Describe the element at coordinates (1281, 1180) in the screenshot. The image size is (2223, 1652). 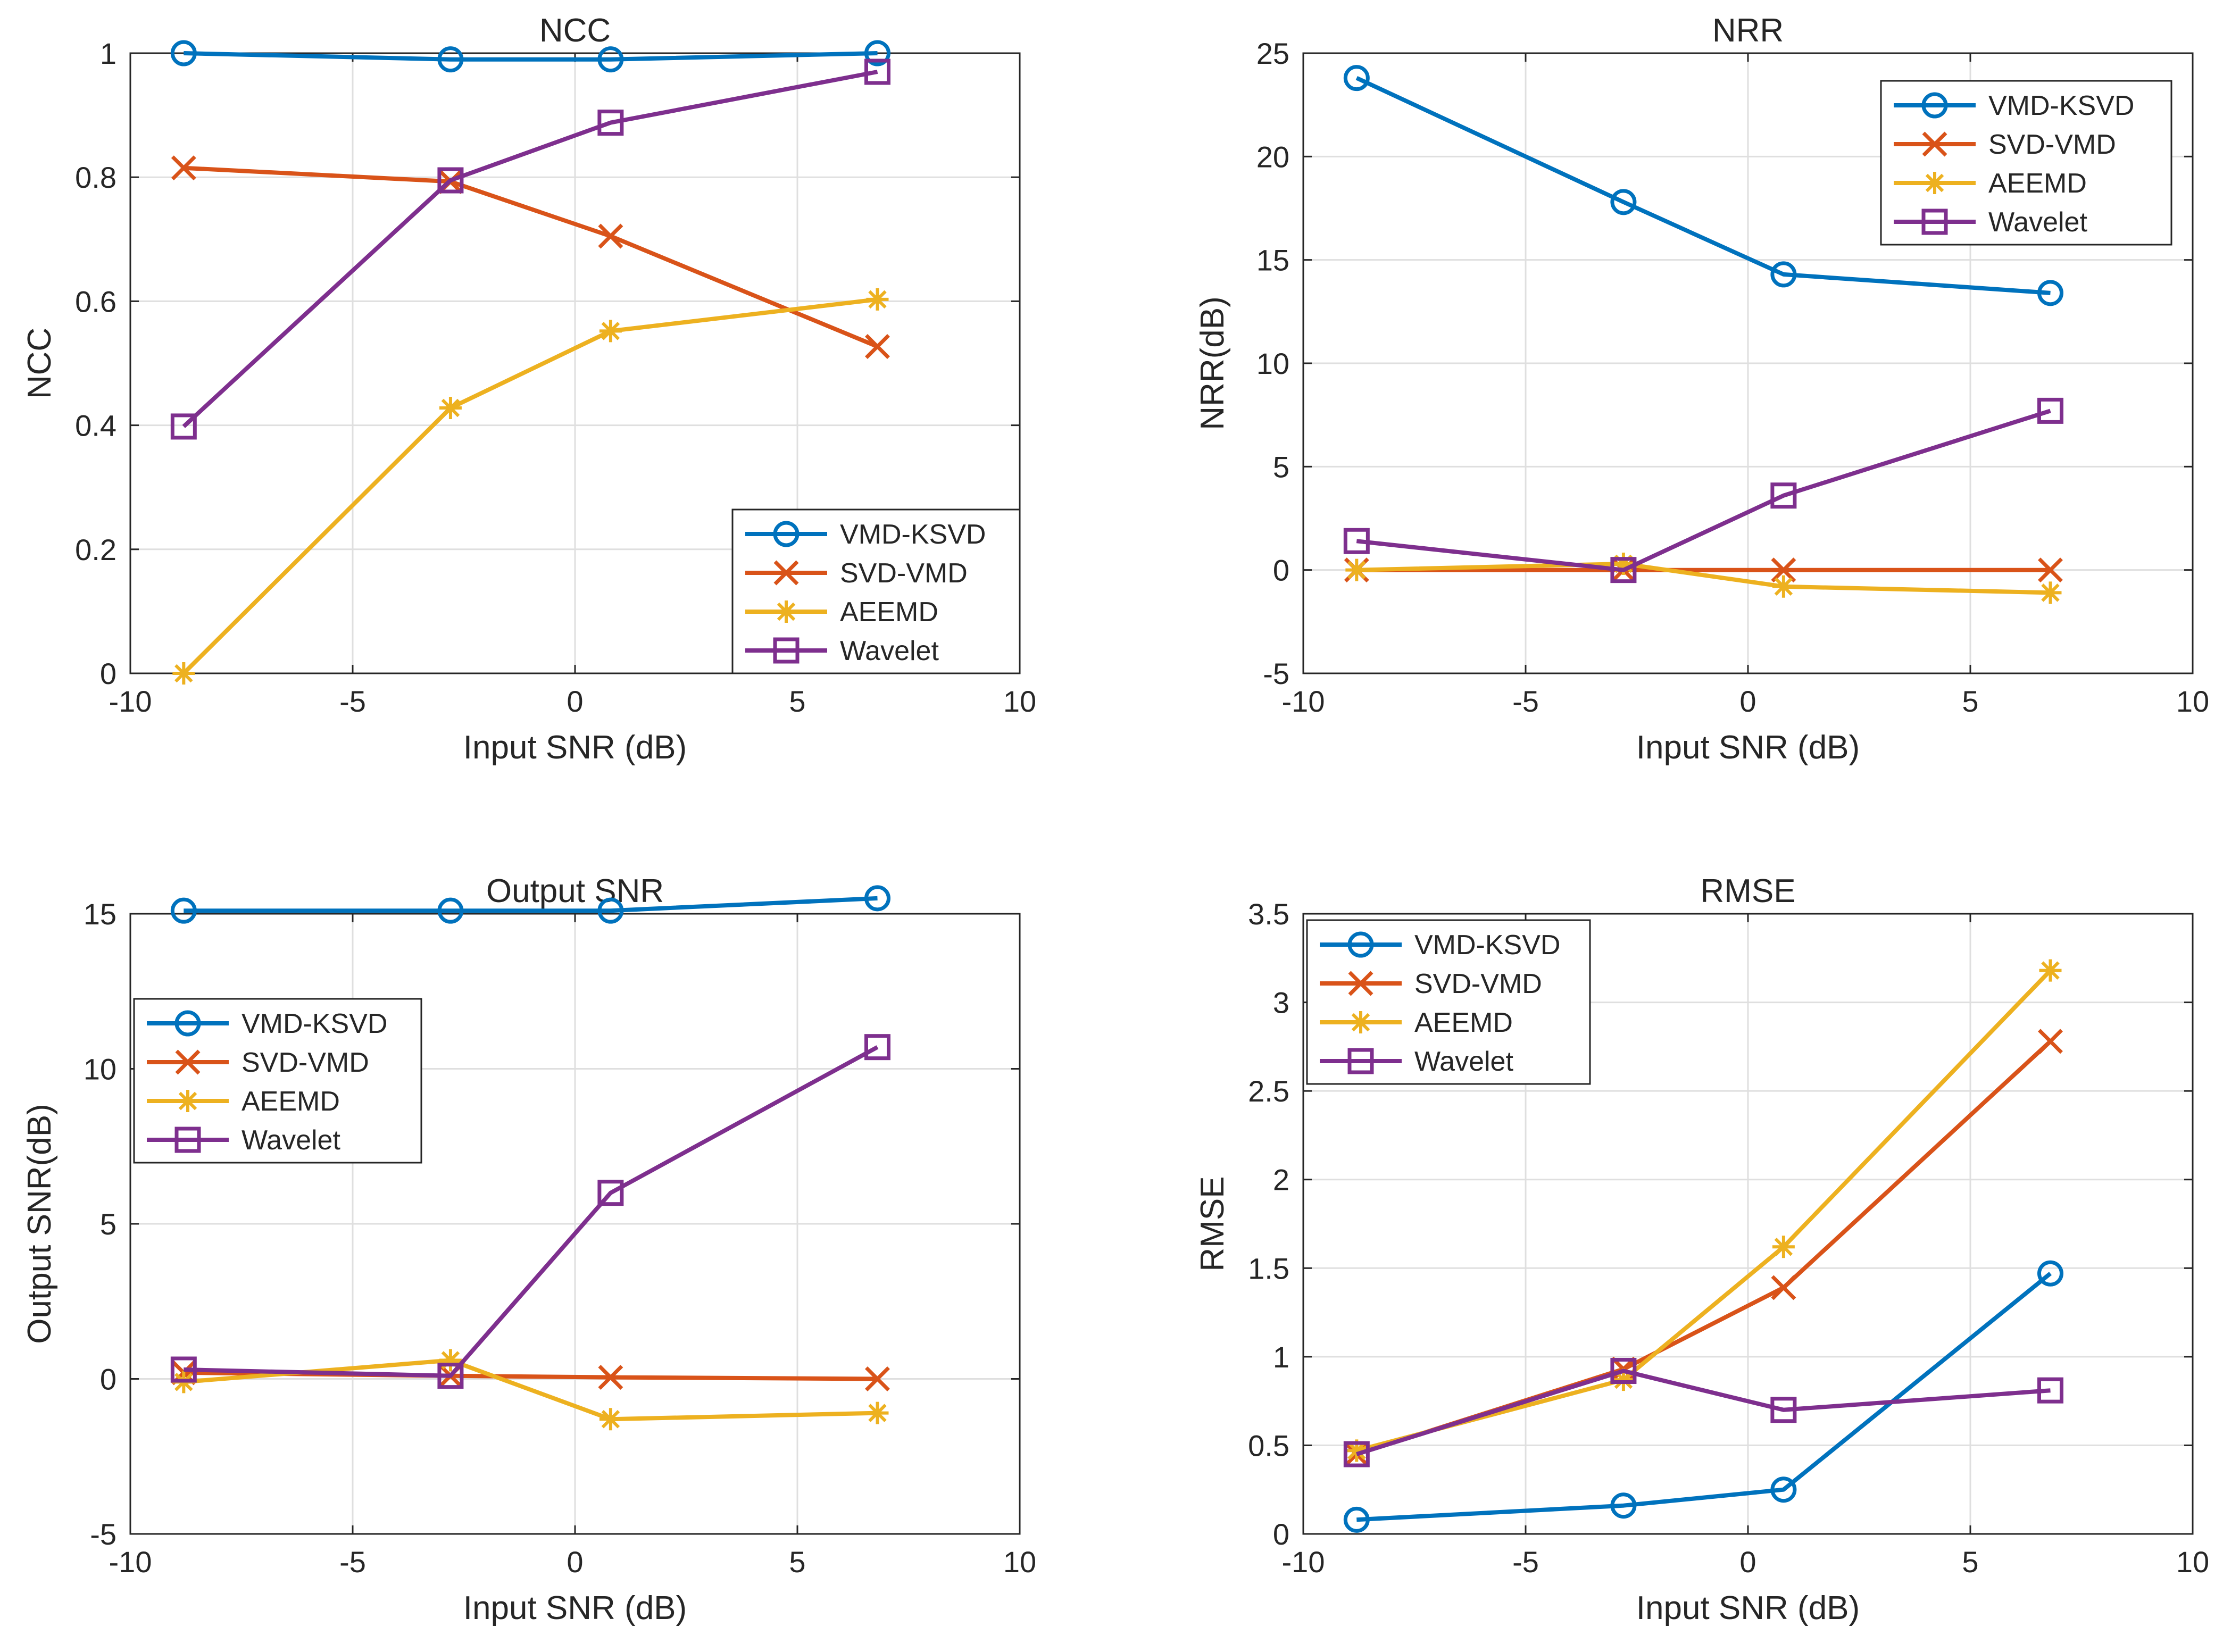
I see `y-tick-label: 2` at that location.